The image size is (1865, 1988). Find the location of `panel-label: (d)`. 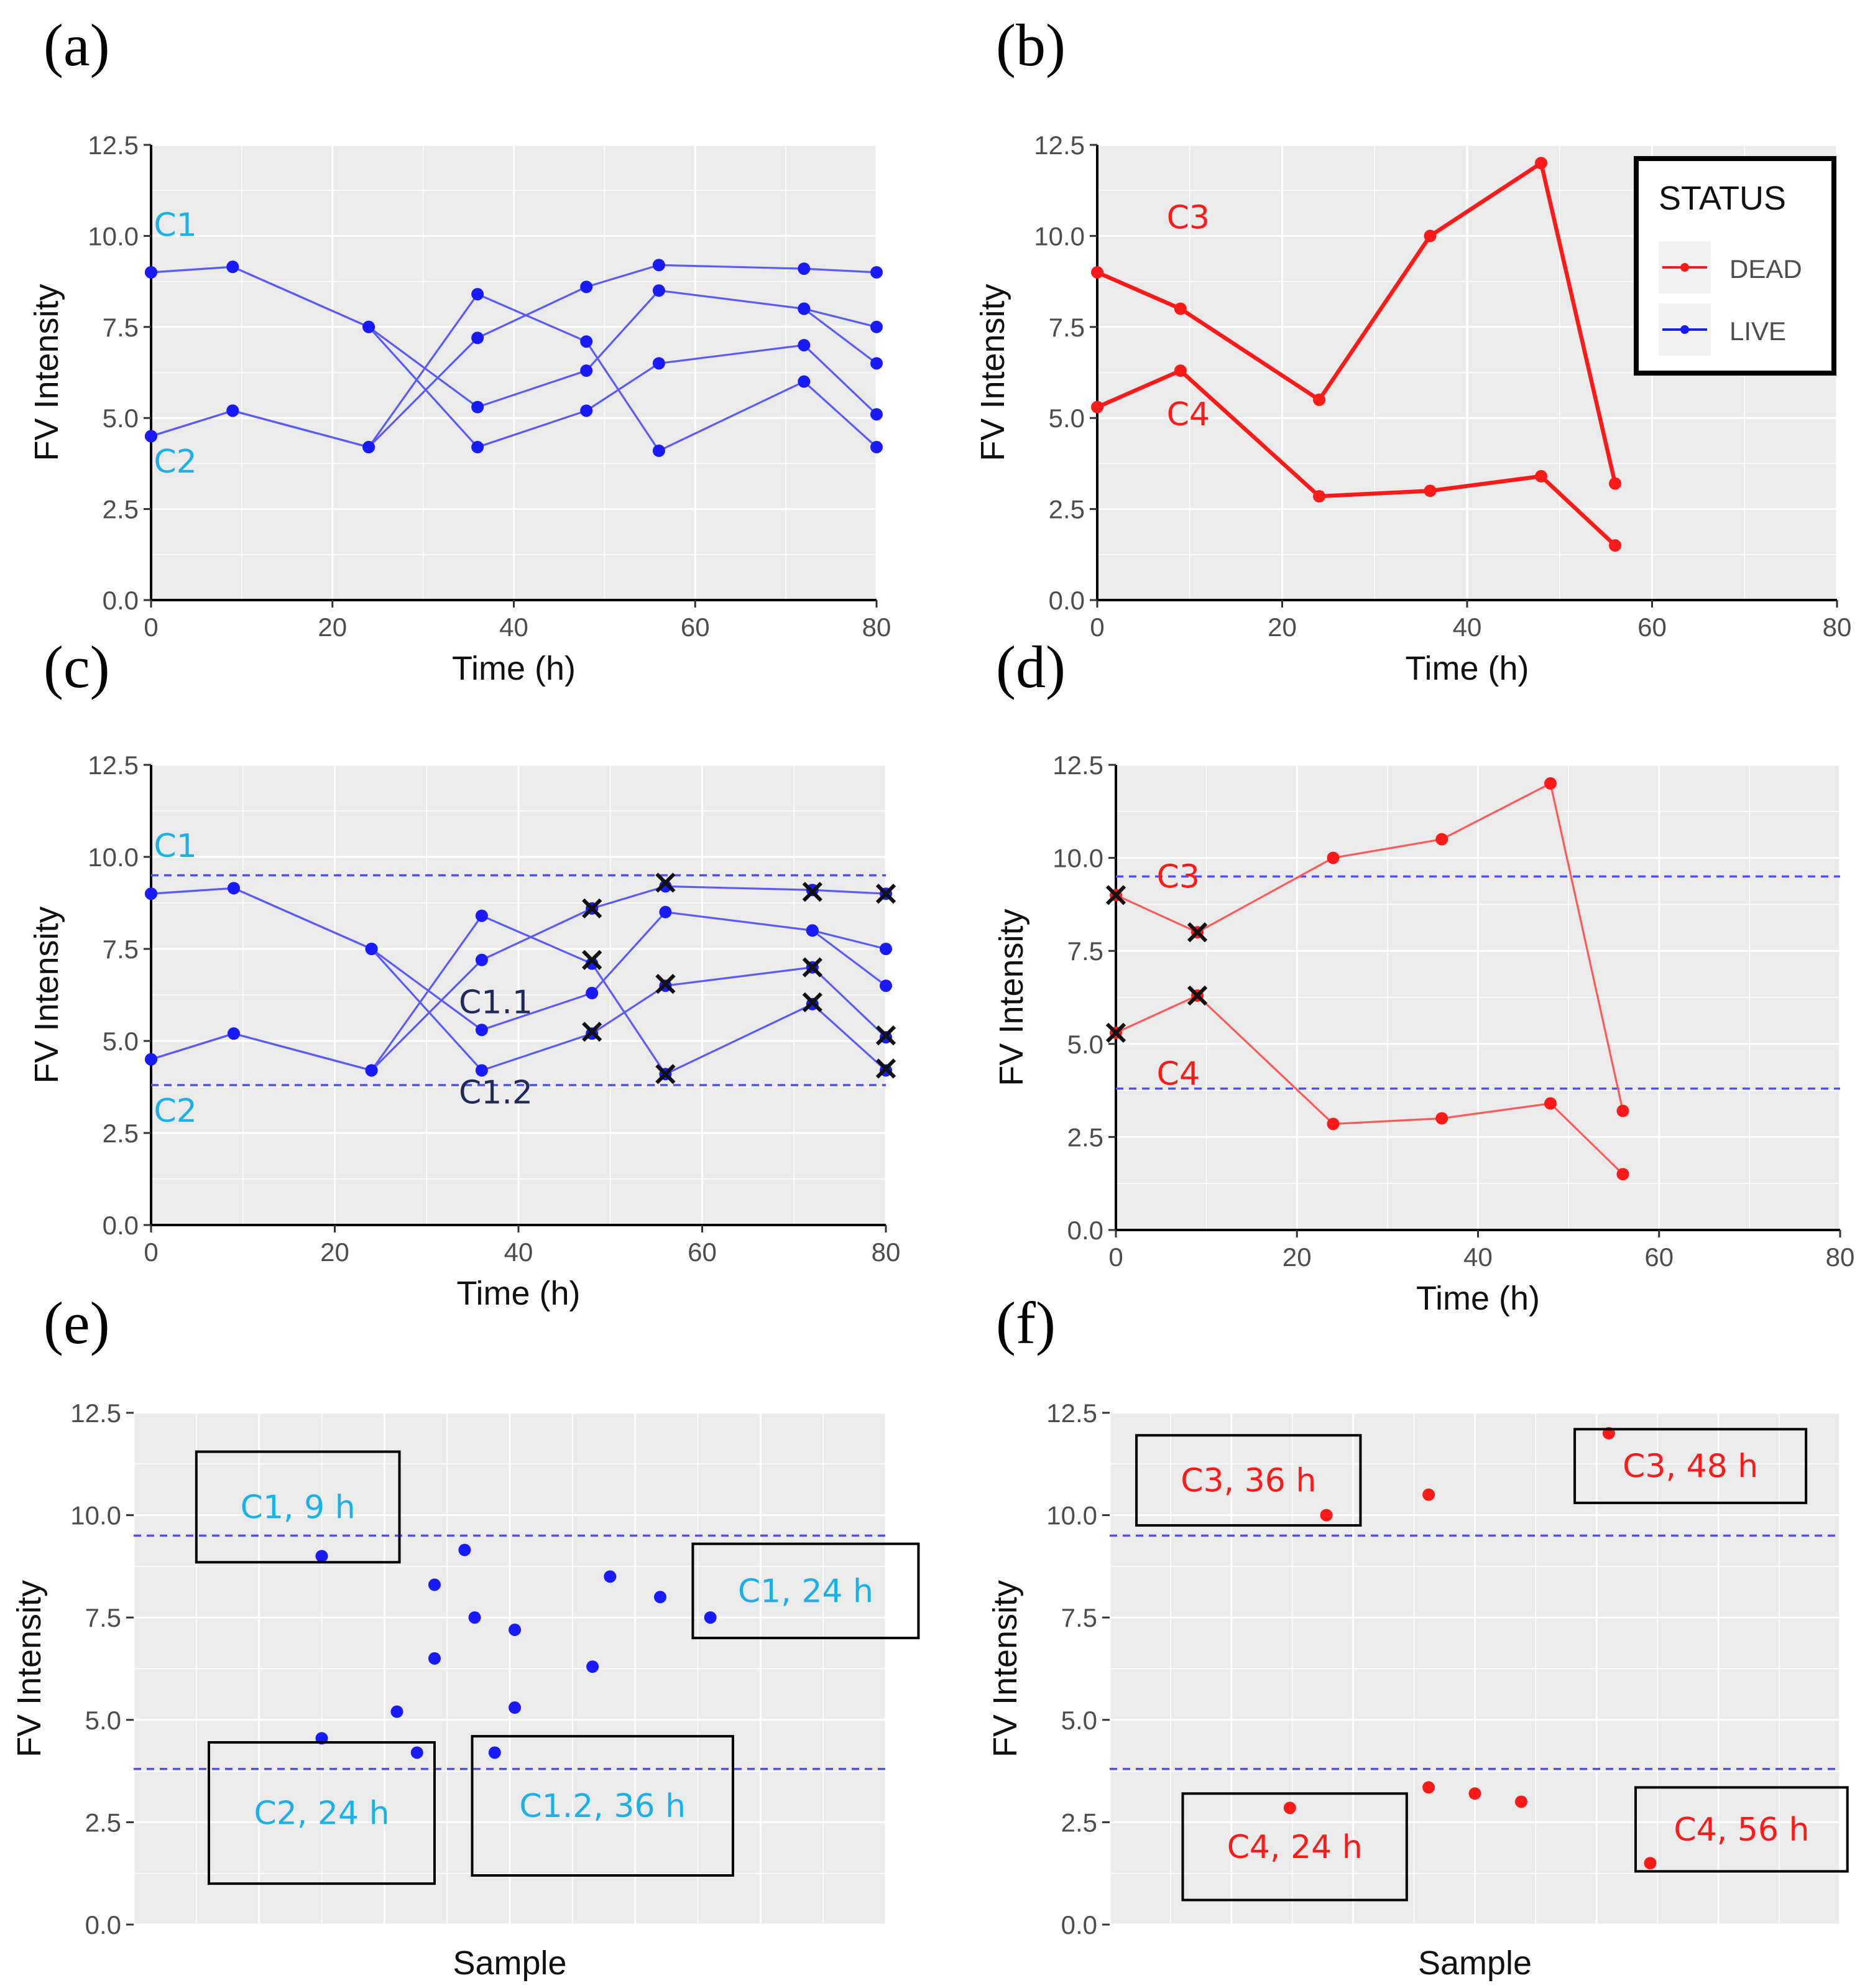

panel-label: (d) is located at coordinates (1031, 667).